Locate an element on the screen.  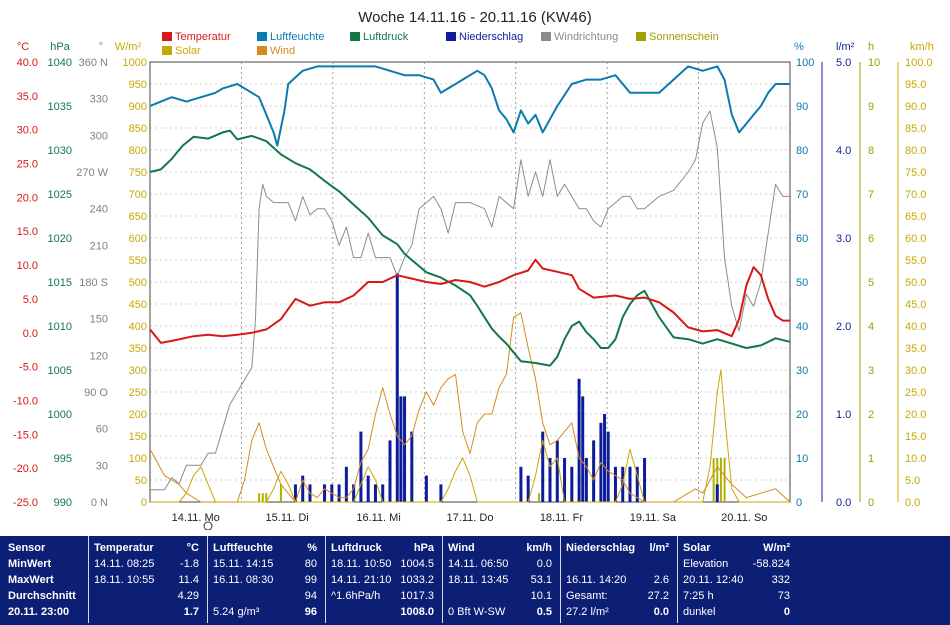
tick-press-10: 990 is located at coordinates (63, 503).